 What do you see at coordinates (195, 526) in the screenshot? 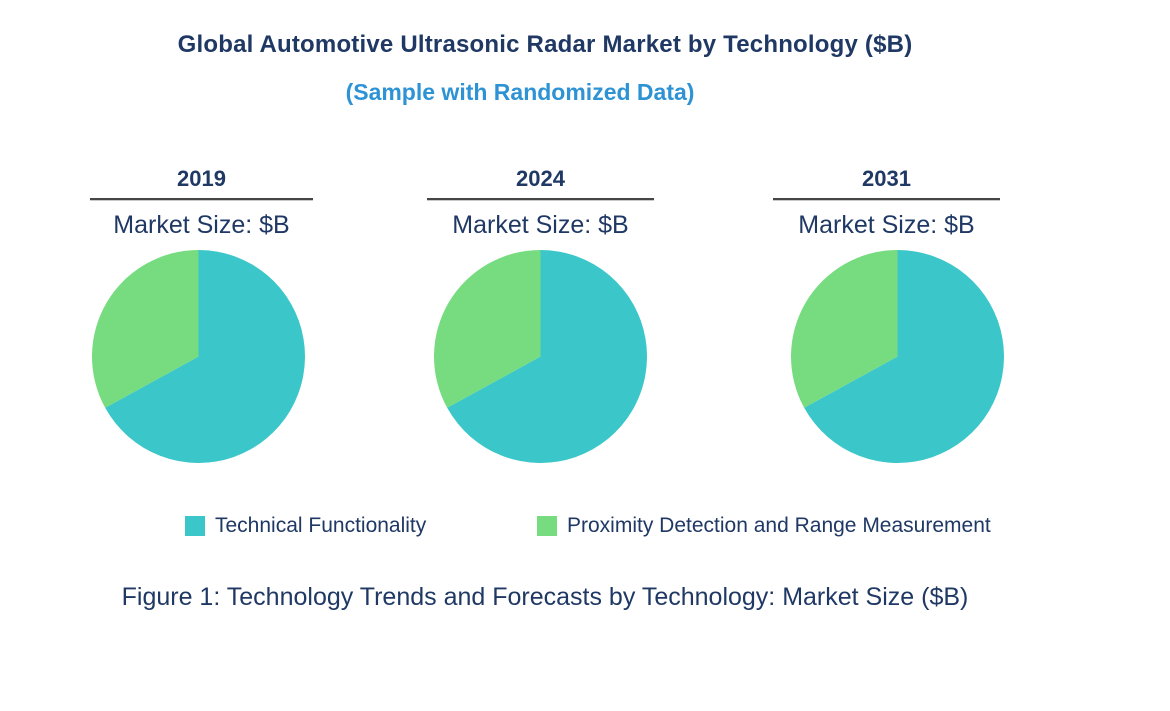
I see `legend-swatch-teal` at bounding box center [195, 526].